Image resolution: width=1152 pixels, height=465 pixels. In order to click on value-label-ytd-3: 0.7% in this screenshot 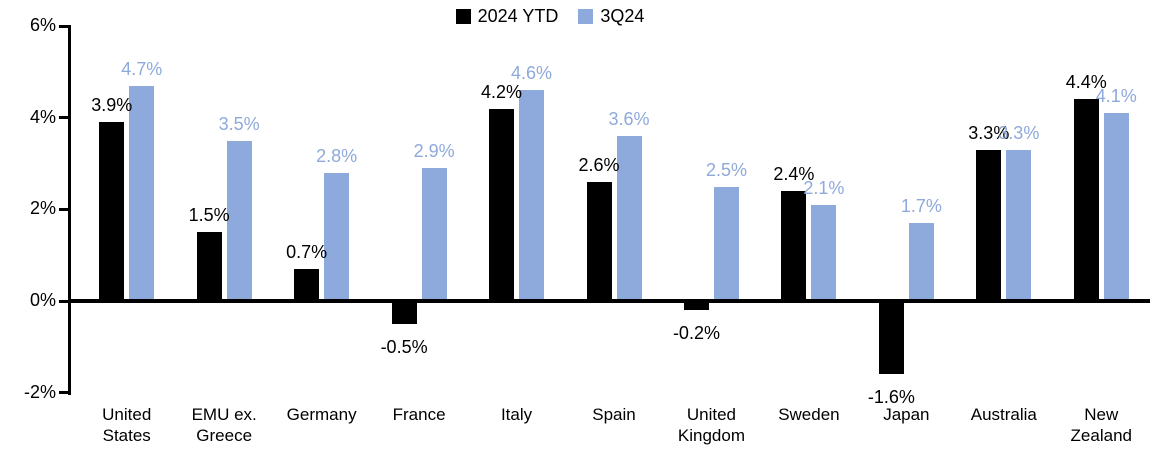, I will do `click(307, 251)`.